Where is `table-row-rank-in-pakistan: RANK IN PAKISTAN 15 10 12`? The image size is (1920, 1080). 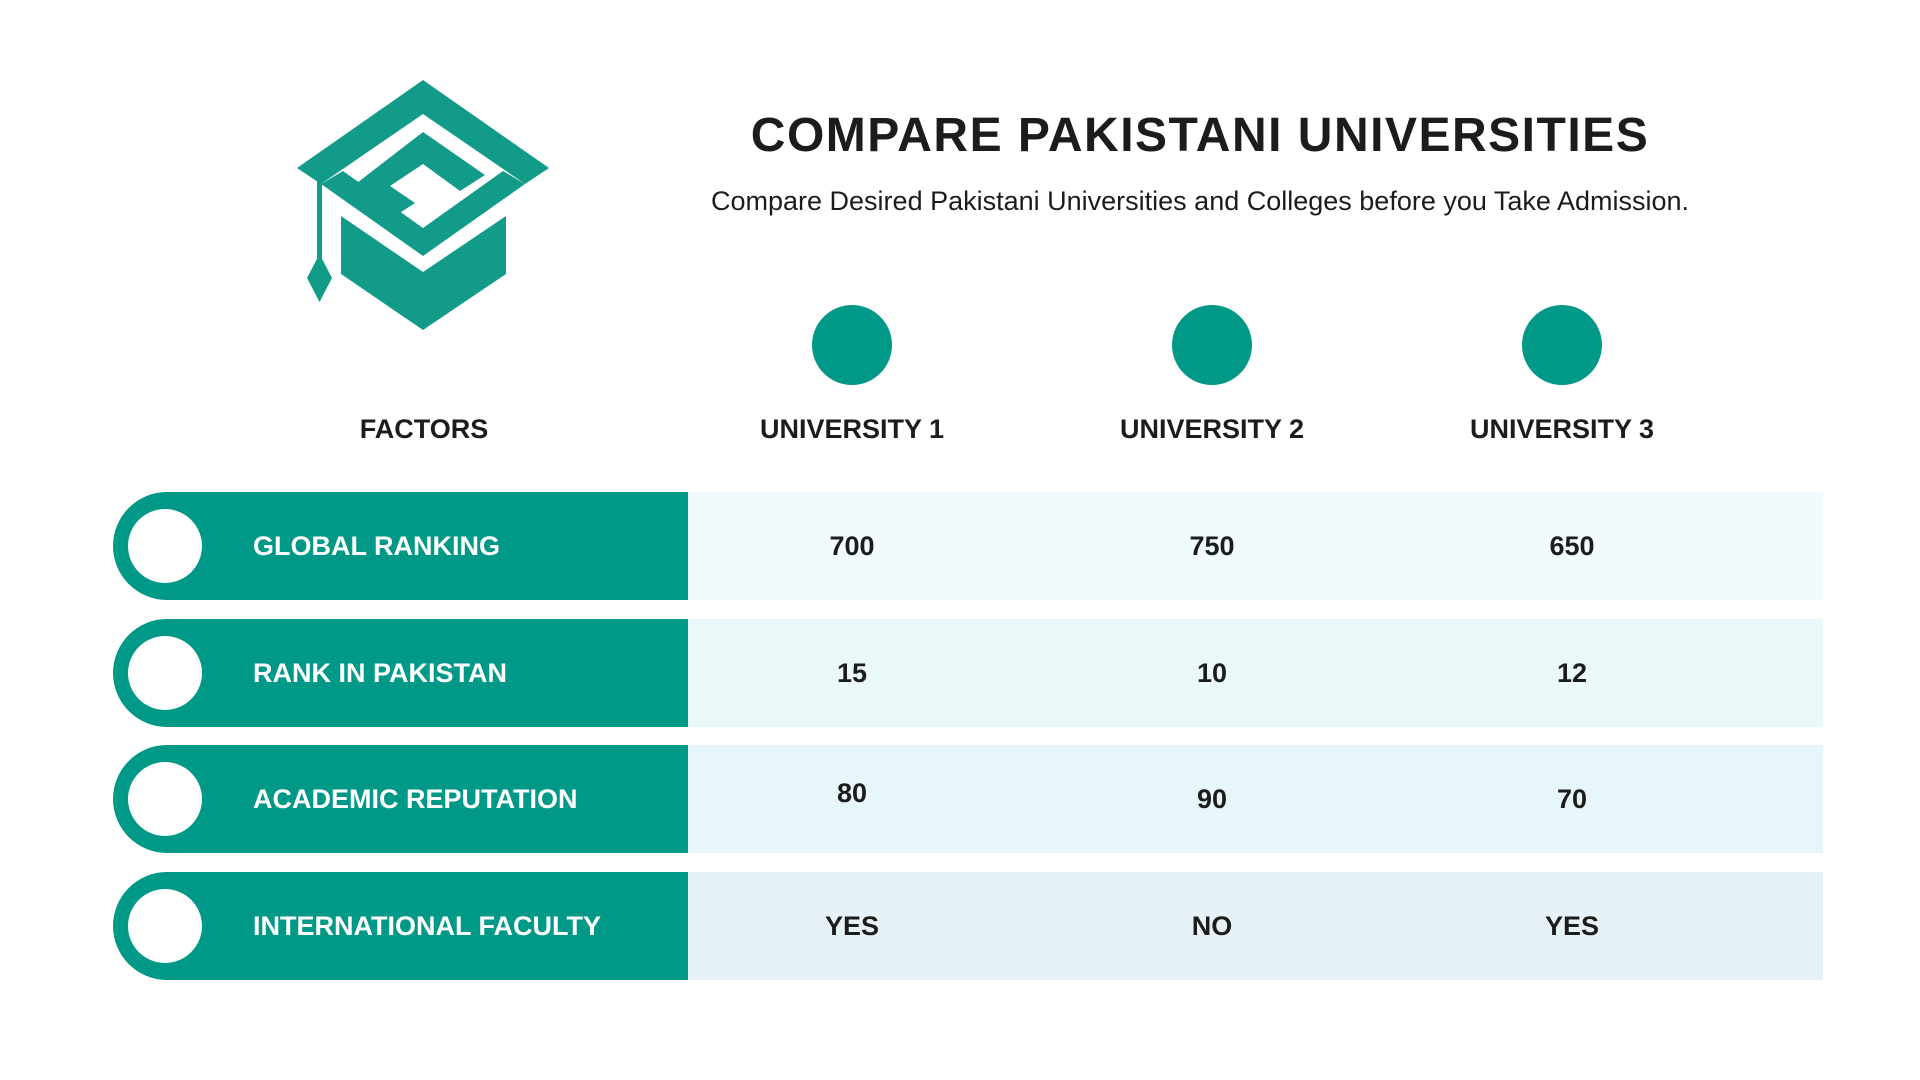
table-row-rank-in-pakistan: RANK IN PAKISTAN 15 10 12 is located at coordinates (968, 673).